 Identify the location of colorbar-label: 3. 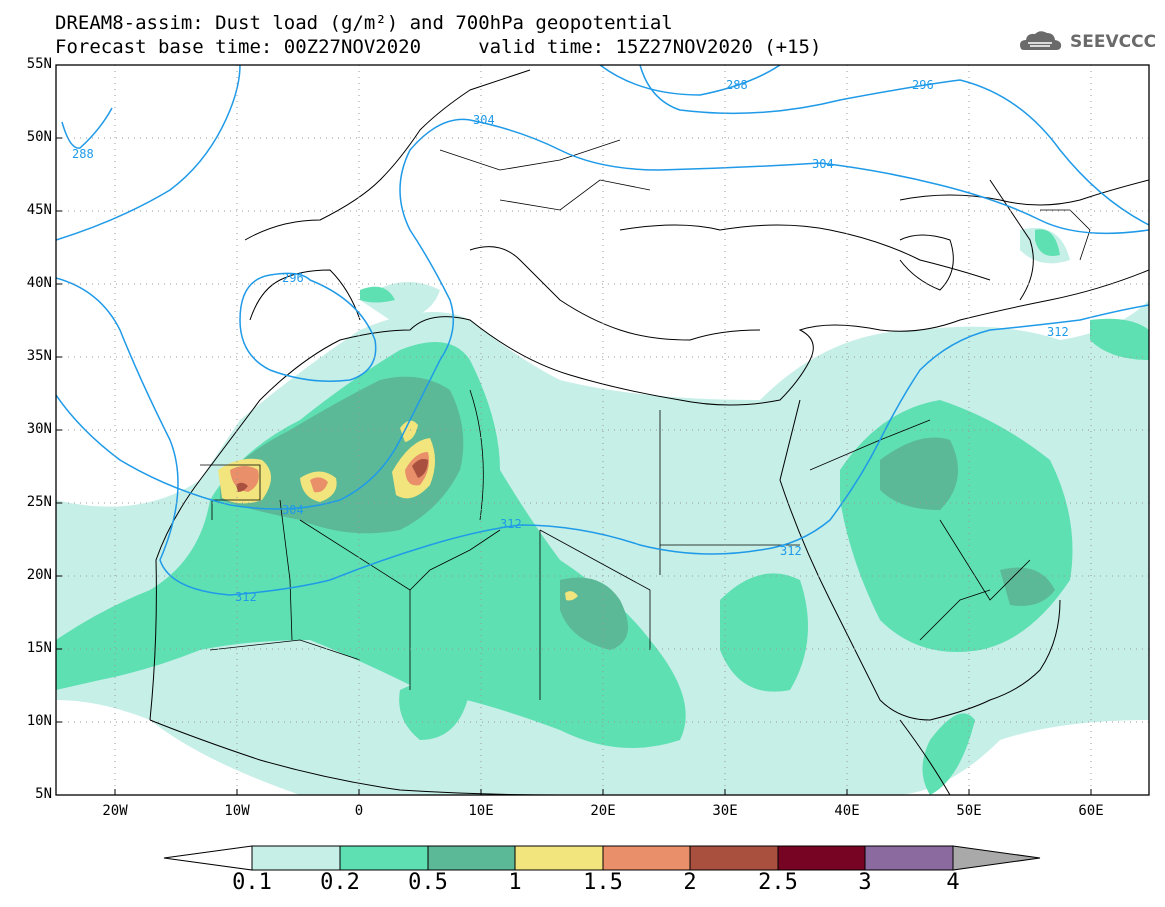
(865, 882).